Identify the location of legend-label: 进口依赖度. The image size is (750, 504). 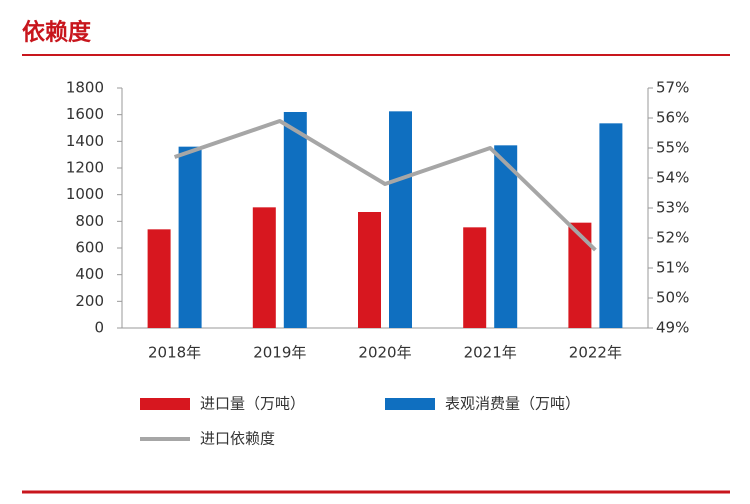
(237, 439).